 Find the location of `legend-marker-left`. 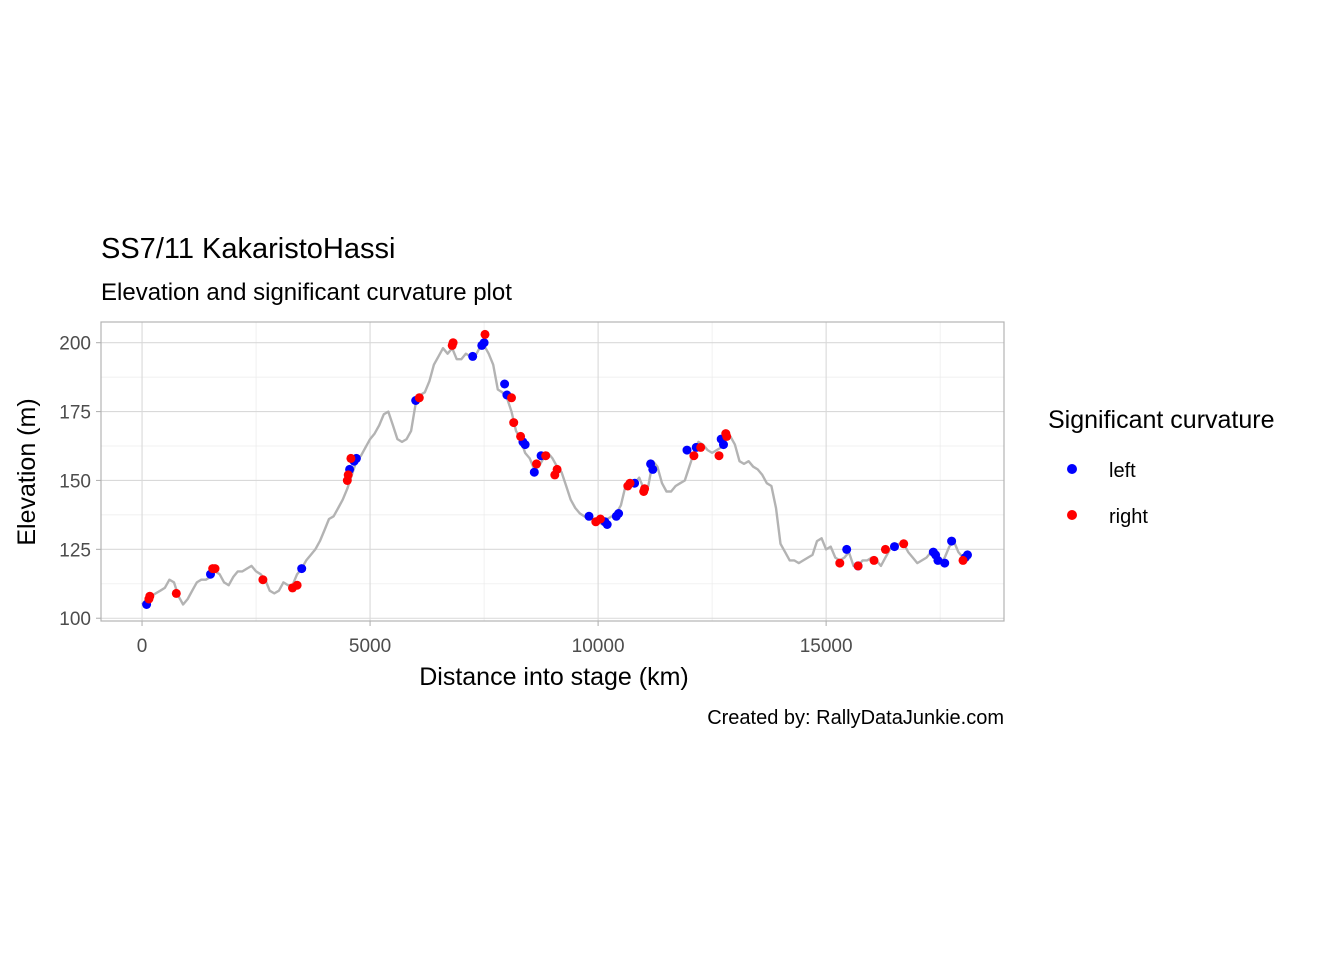

legend-marker-left is located at coordinates (1072, 469).